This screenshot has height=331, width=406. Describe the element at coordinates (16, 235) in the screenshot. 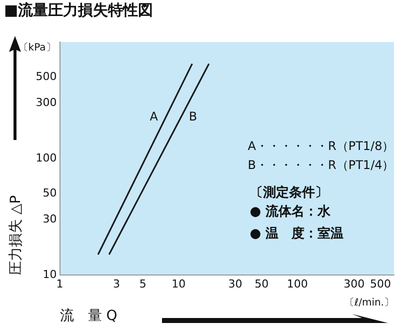

I see `y-axis-title: 圧力損失 △P` at that location.